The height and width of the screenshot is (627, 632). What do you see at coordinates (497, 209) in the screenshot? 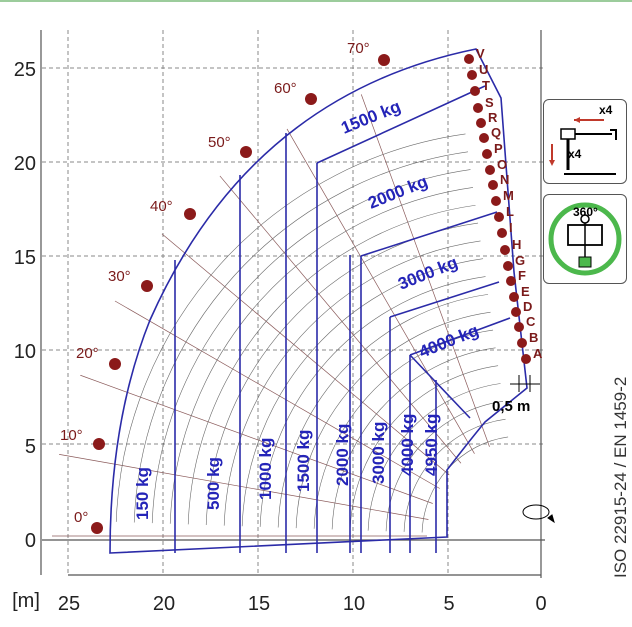
I see `extension-markers` at bounding box center [497, 209].